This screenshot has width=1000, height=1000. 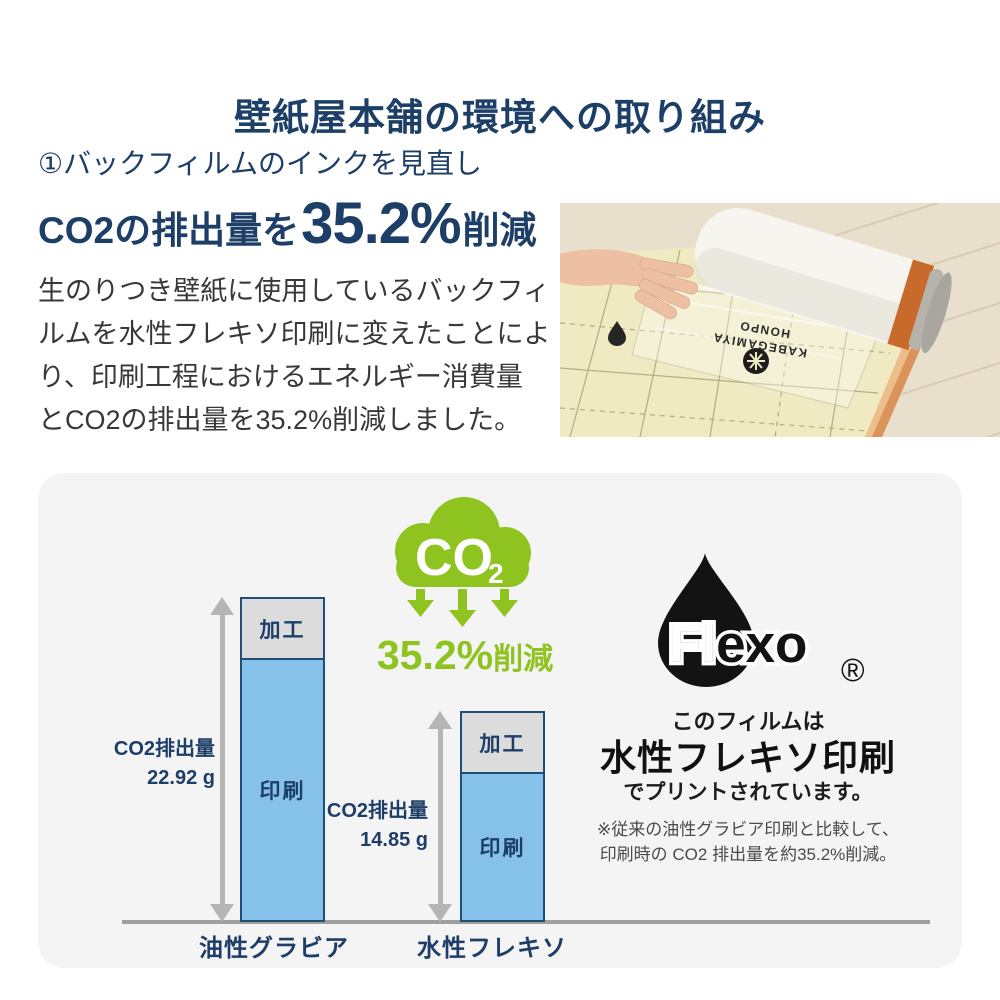 What do you see at coordinates (526, 922) in the screenshot?
I see `axis-line` at bounding box center [526, 922].